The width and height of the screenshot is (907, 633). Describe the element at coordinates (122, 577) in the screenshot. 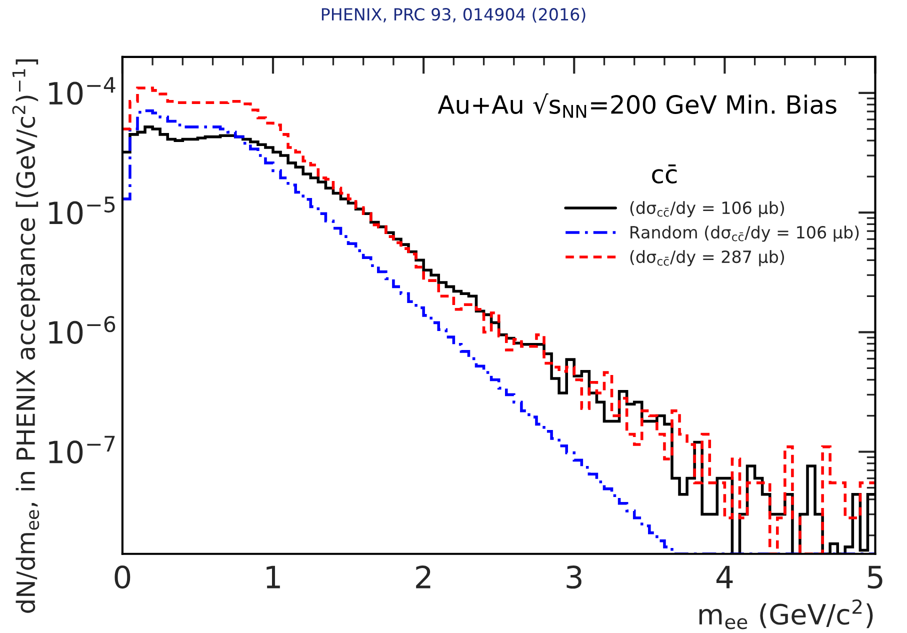

I see `x-tick-label: 0` at that location.